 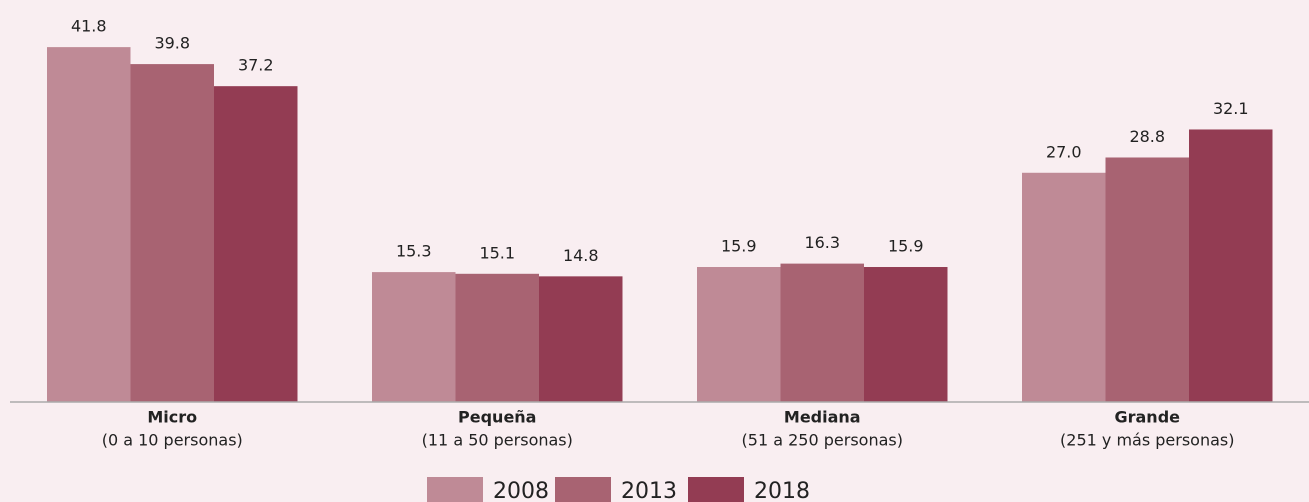 What do you see at coordinates (256, 65) in the screenshot?
I see `value-label: 37.2` at bounding box center [256, 65].